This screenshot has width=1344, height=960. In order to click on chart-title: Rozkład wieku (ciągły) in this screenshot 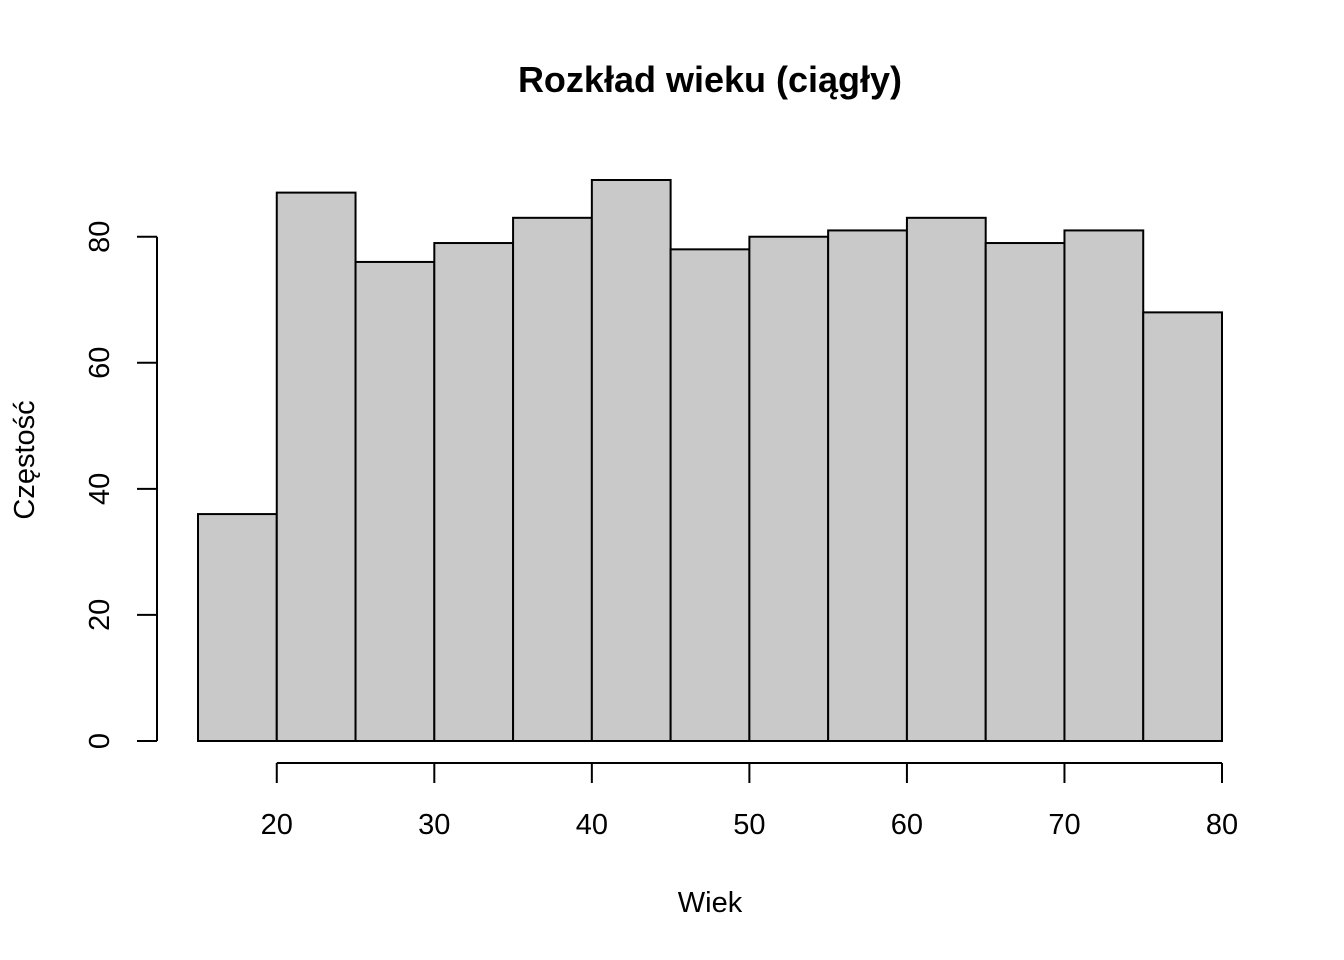, I will do `click(710, 79)`.